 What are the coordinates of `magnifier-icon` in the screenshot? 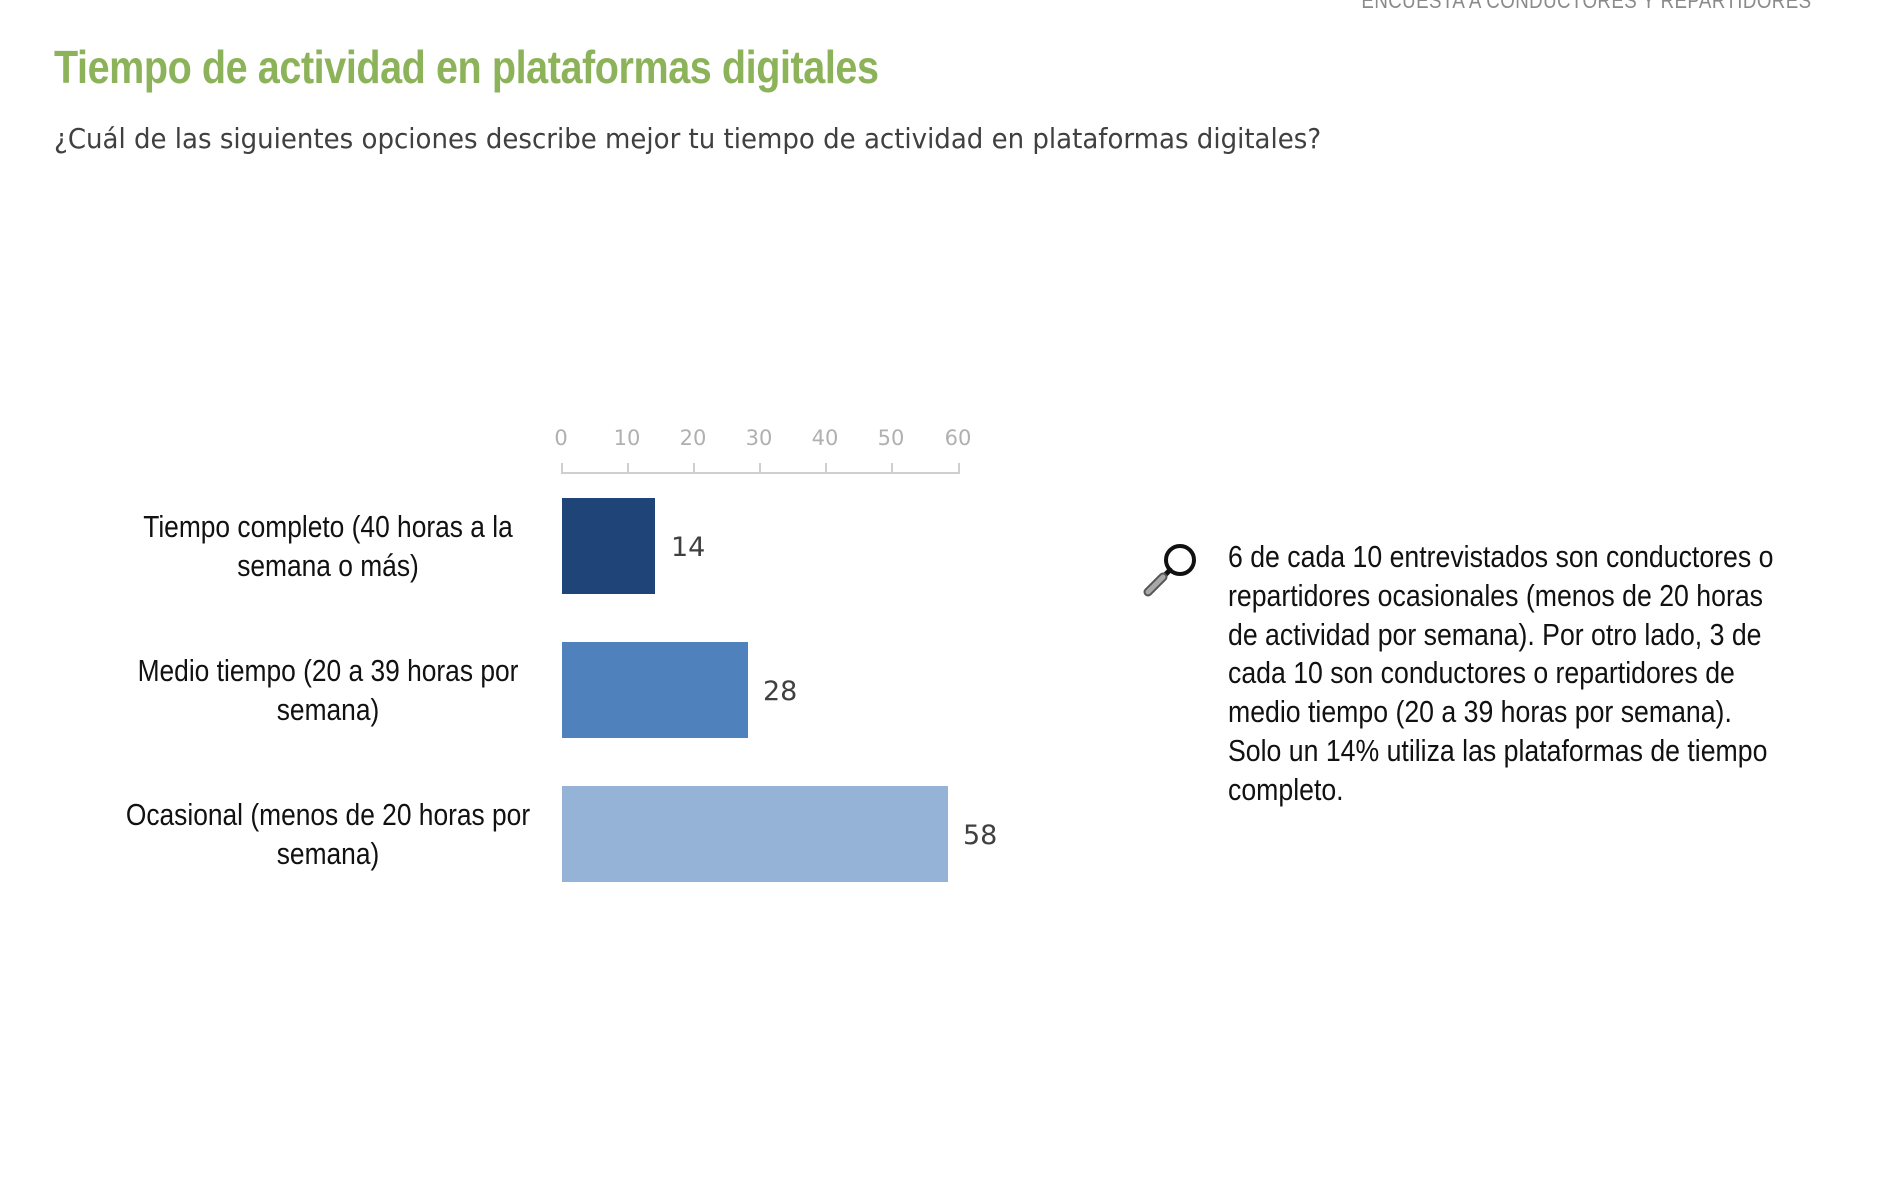 It's located at (1172, 570).